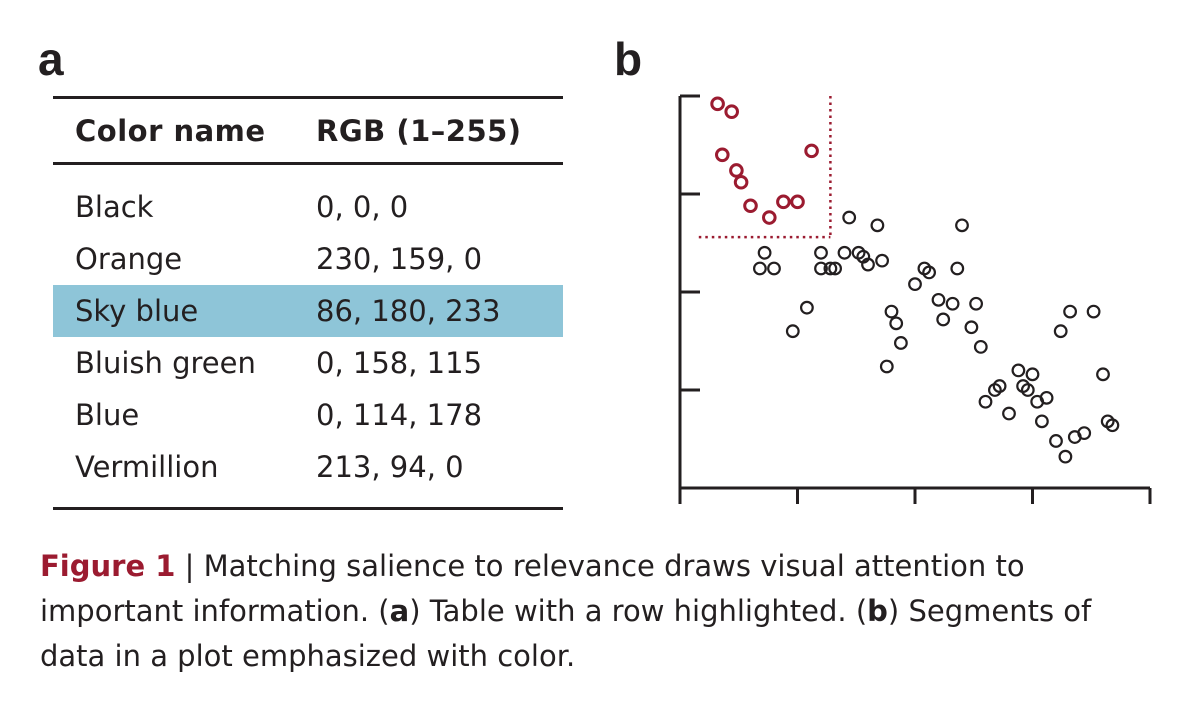 The width and height of the screenshot is (1180, 715). What do you see at coordinates (129, 259) in the screenshot?
I see `cell-color-name: Orange` at bounding box center [129, 259].